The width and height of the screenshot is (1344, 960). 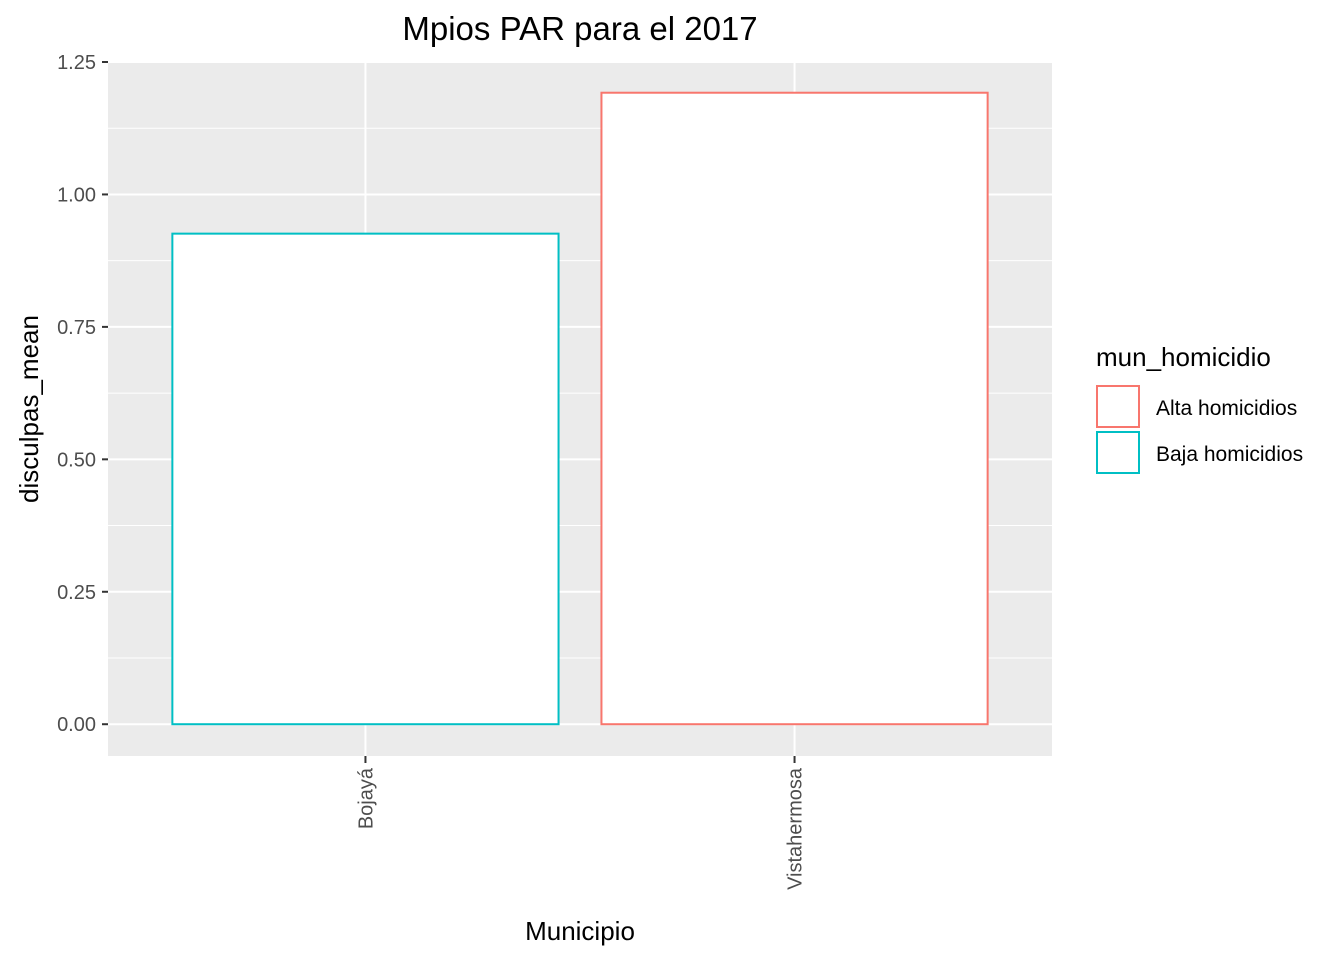 I want to click on legend-label: Baja homicidios, so click(x=1229, y=454).